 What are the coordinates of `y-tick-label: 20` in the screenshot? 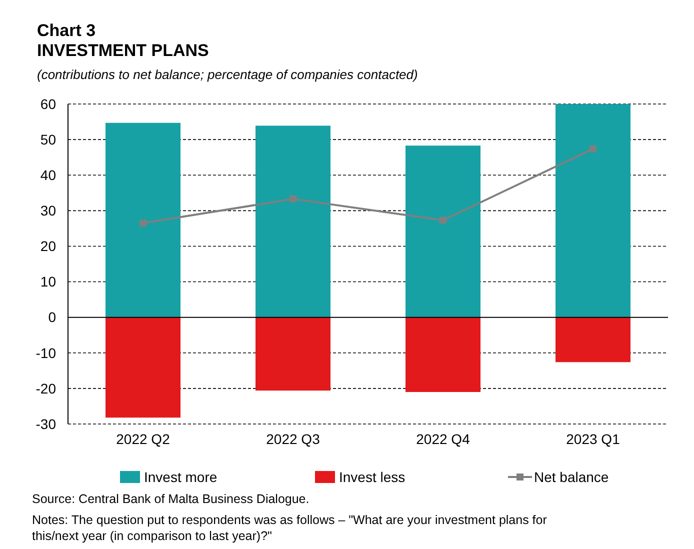 It's located at (48, 246).